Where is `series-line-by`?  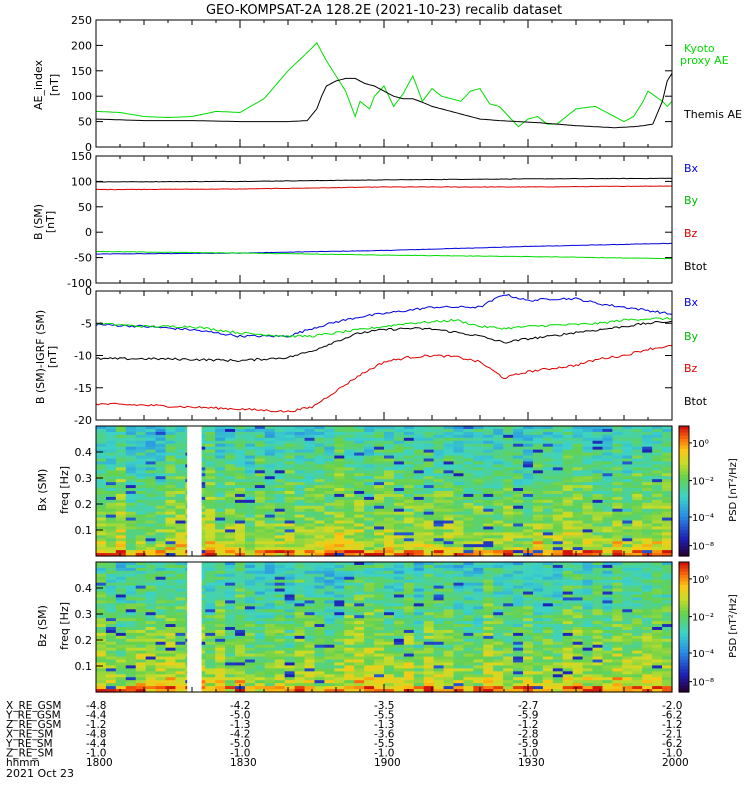
series-line-by is located at coordinates (383, 255).